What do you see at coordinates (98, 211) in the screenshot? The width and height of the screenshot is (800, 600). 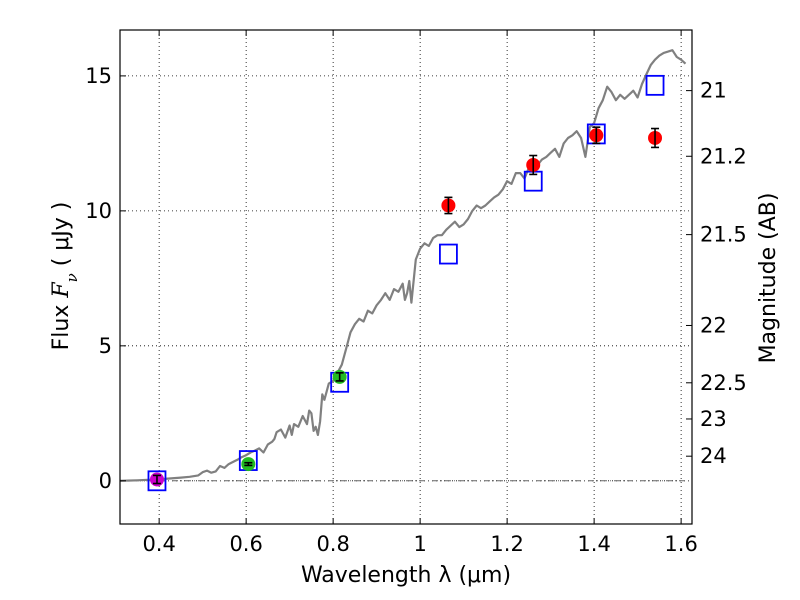 I see `y-tick-label: 10` at bounding box center [98, 211].